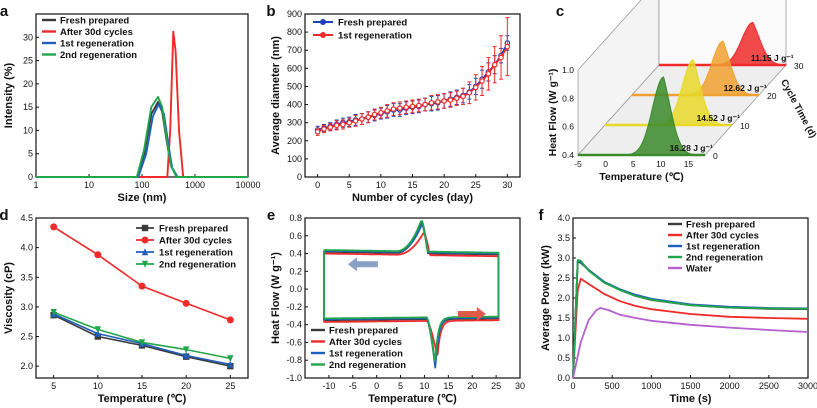  What do you see at coordinates (563, 218) in the screenshot?
I see `y-tick-label: 4.0` at bounding box center [563, 218].